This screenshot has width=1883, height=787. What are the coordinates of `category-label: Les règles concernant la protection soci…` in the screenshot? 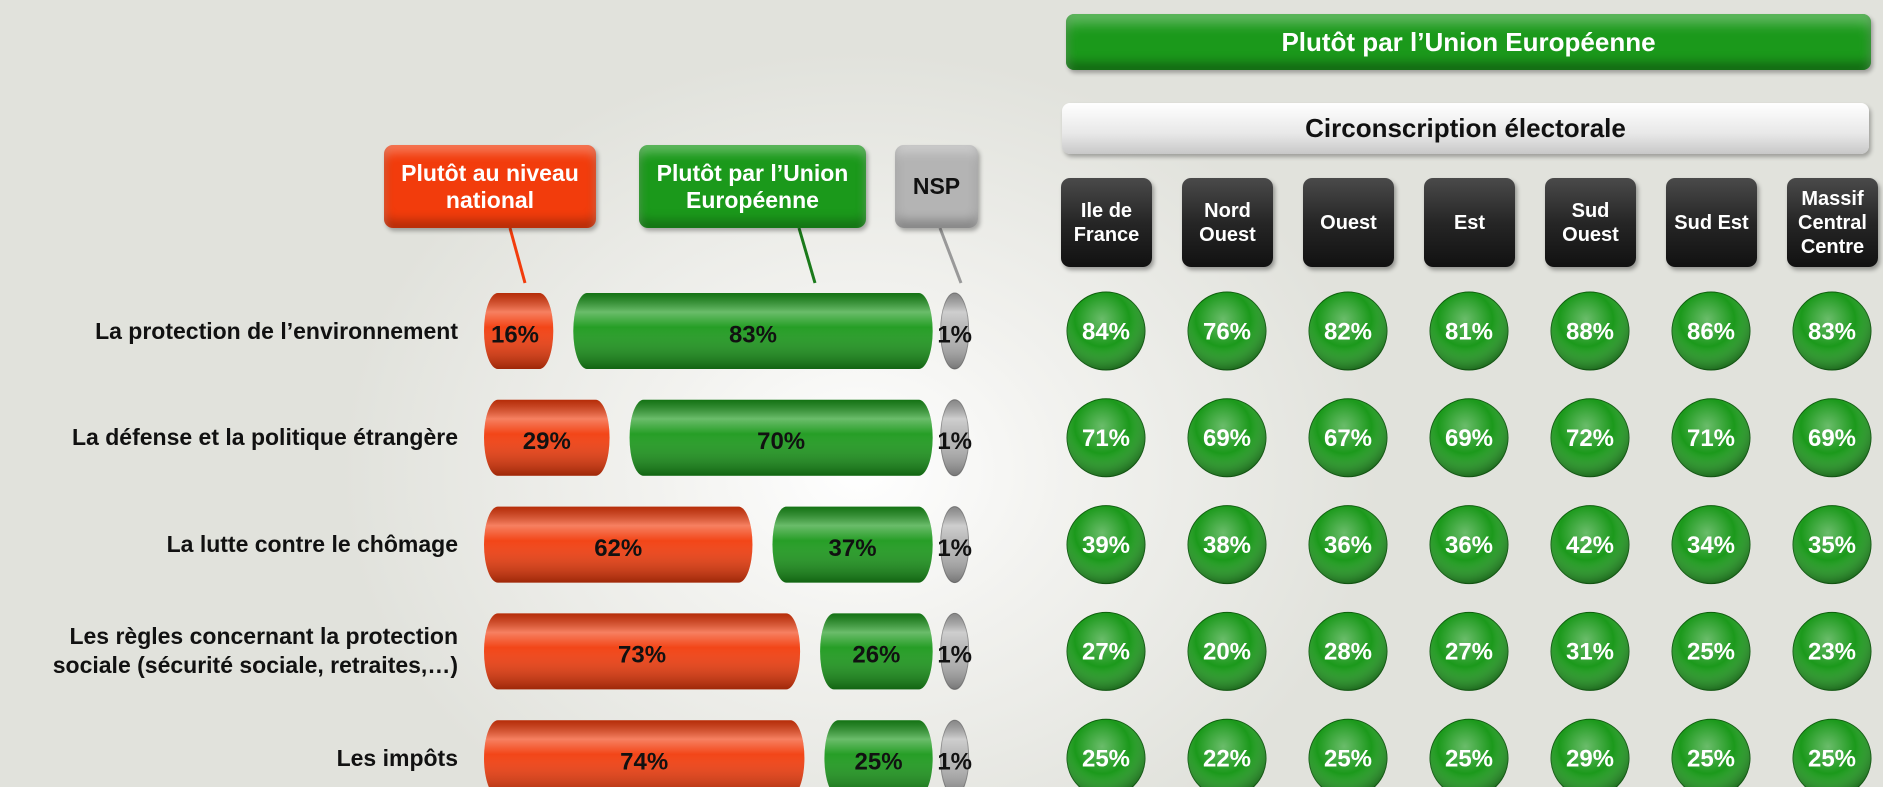 It's located at (255, 651).